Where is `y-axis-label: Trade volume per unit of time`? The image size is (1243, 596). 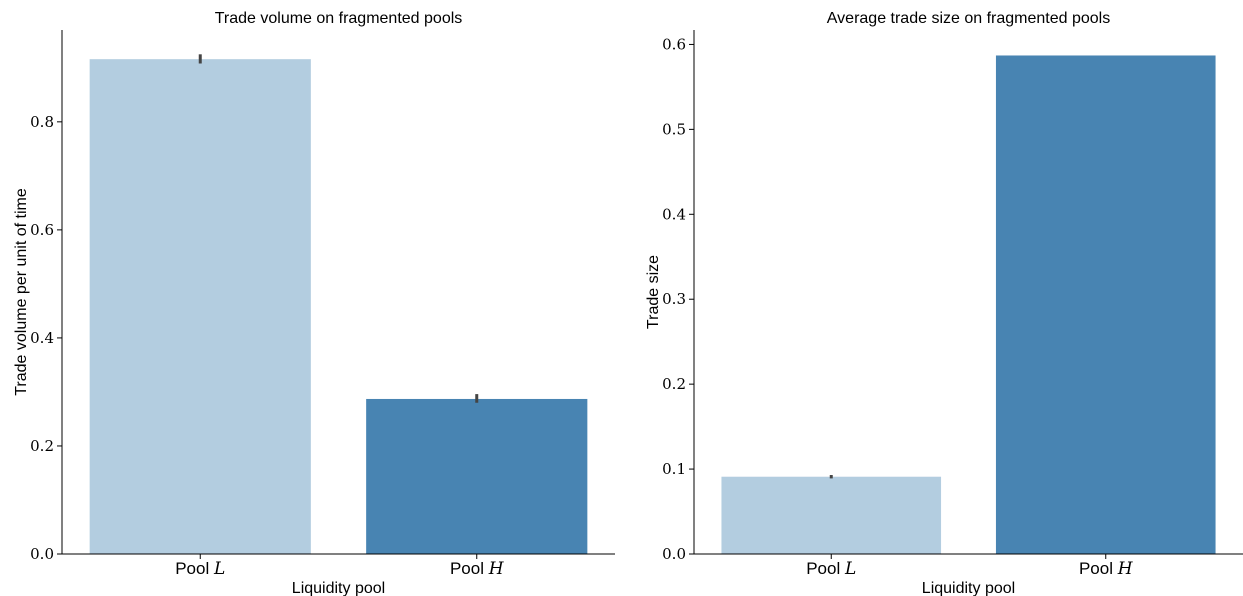 y-axis-label: Trade volume per unit of time is located at coordinates (21, 292).